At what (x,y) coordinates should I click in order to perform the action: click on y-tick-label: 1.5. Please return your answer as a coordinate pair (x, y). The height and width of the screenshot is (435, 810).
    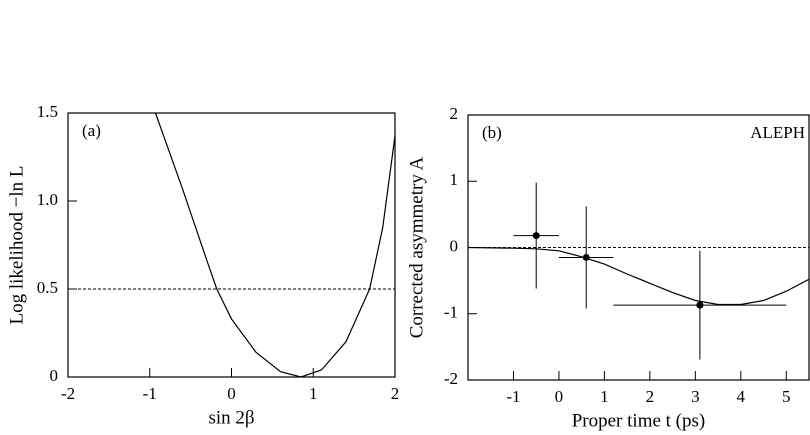
    Looking at the image, I should click on (47, 111).